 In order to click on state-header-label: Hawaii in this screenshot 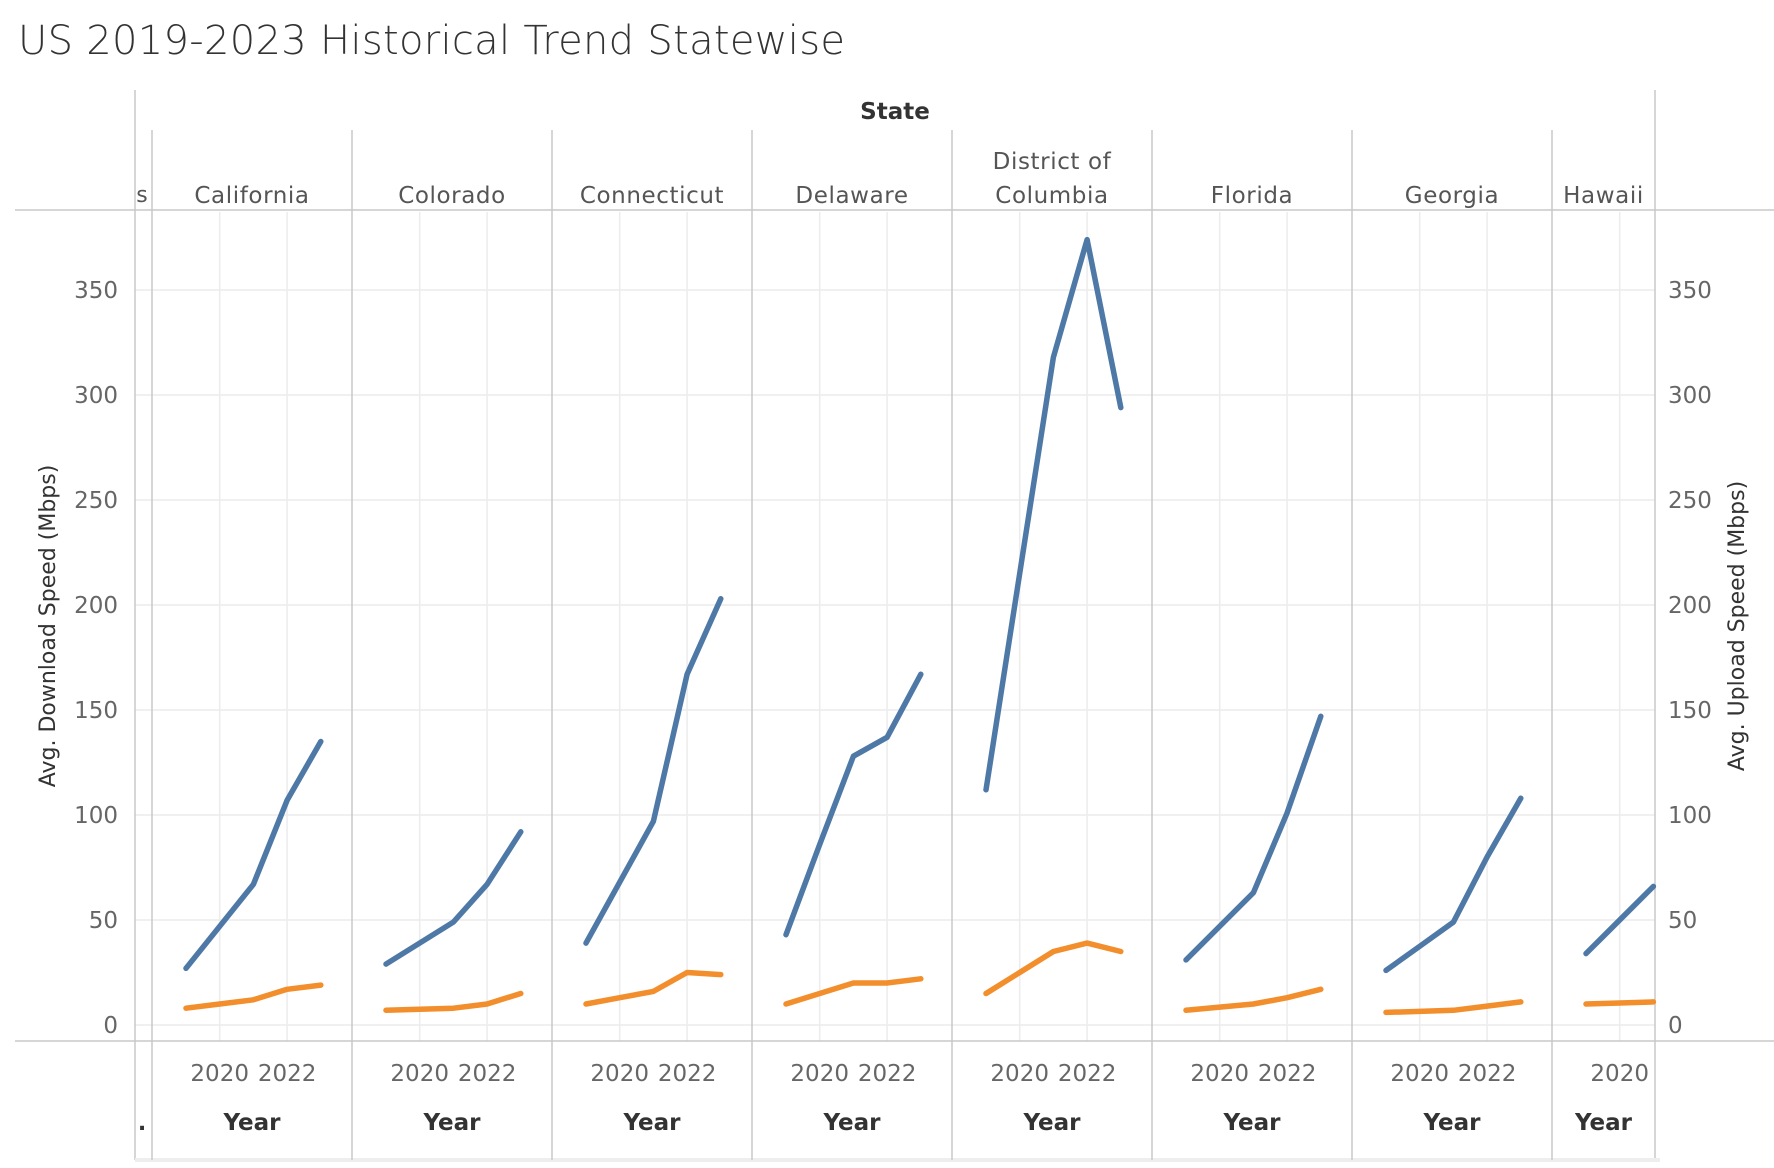, I will do `click(1603, 196)`.